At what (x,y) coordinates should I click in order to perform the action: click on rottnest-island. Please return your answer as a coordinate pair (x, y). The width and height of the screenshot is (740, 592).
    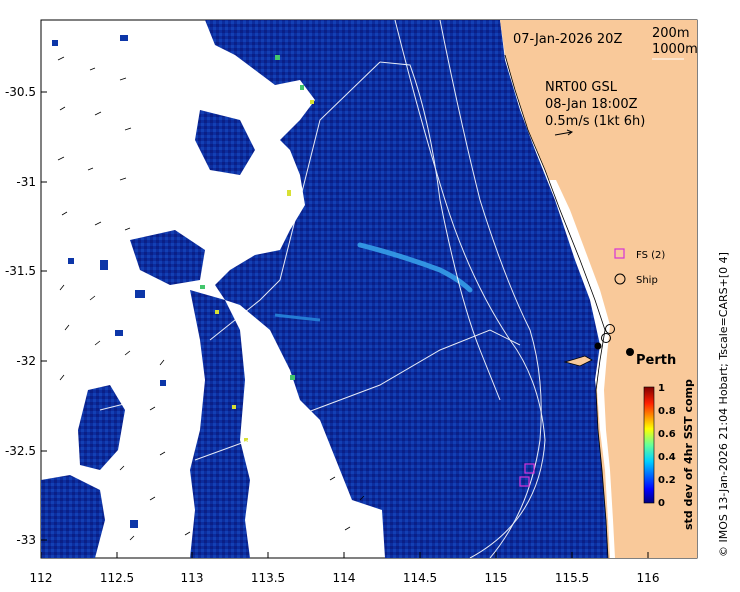
    Looking at the image, I should click on (578, 361).